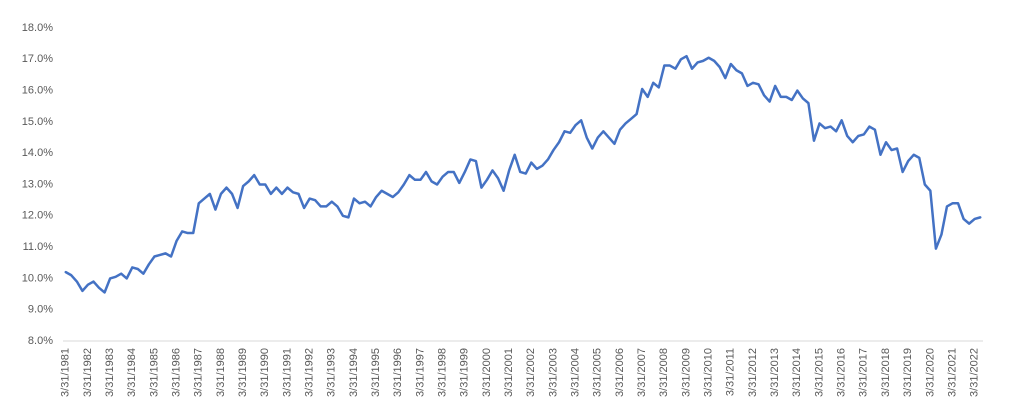 The width and height of the screenshot is (1032, 417). Describe the element at coordinates (37, 184) in the screenshot. I see `y-tick-label: 13.0%` at that location.